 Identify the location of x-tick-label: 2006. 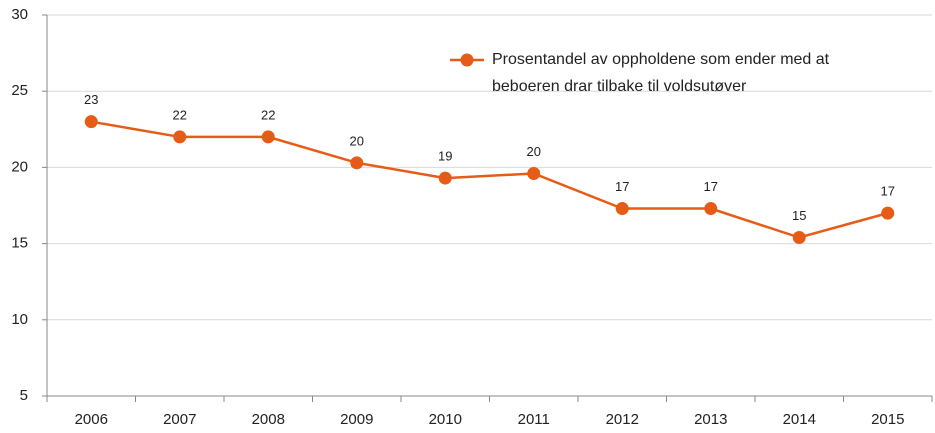
(91, 419).